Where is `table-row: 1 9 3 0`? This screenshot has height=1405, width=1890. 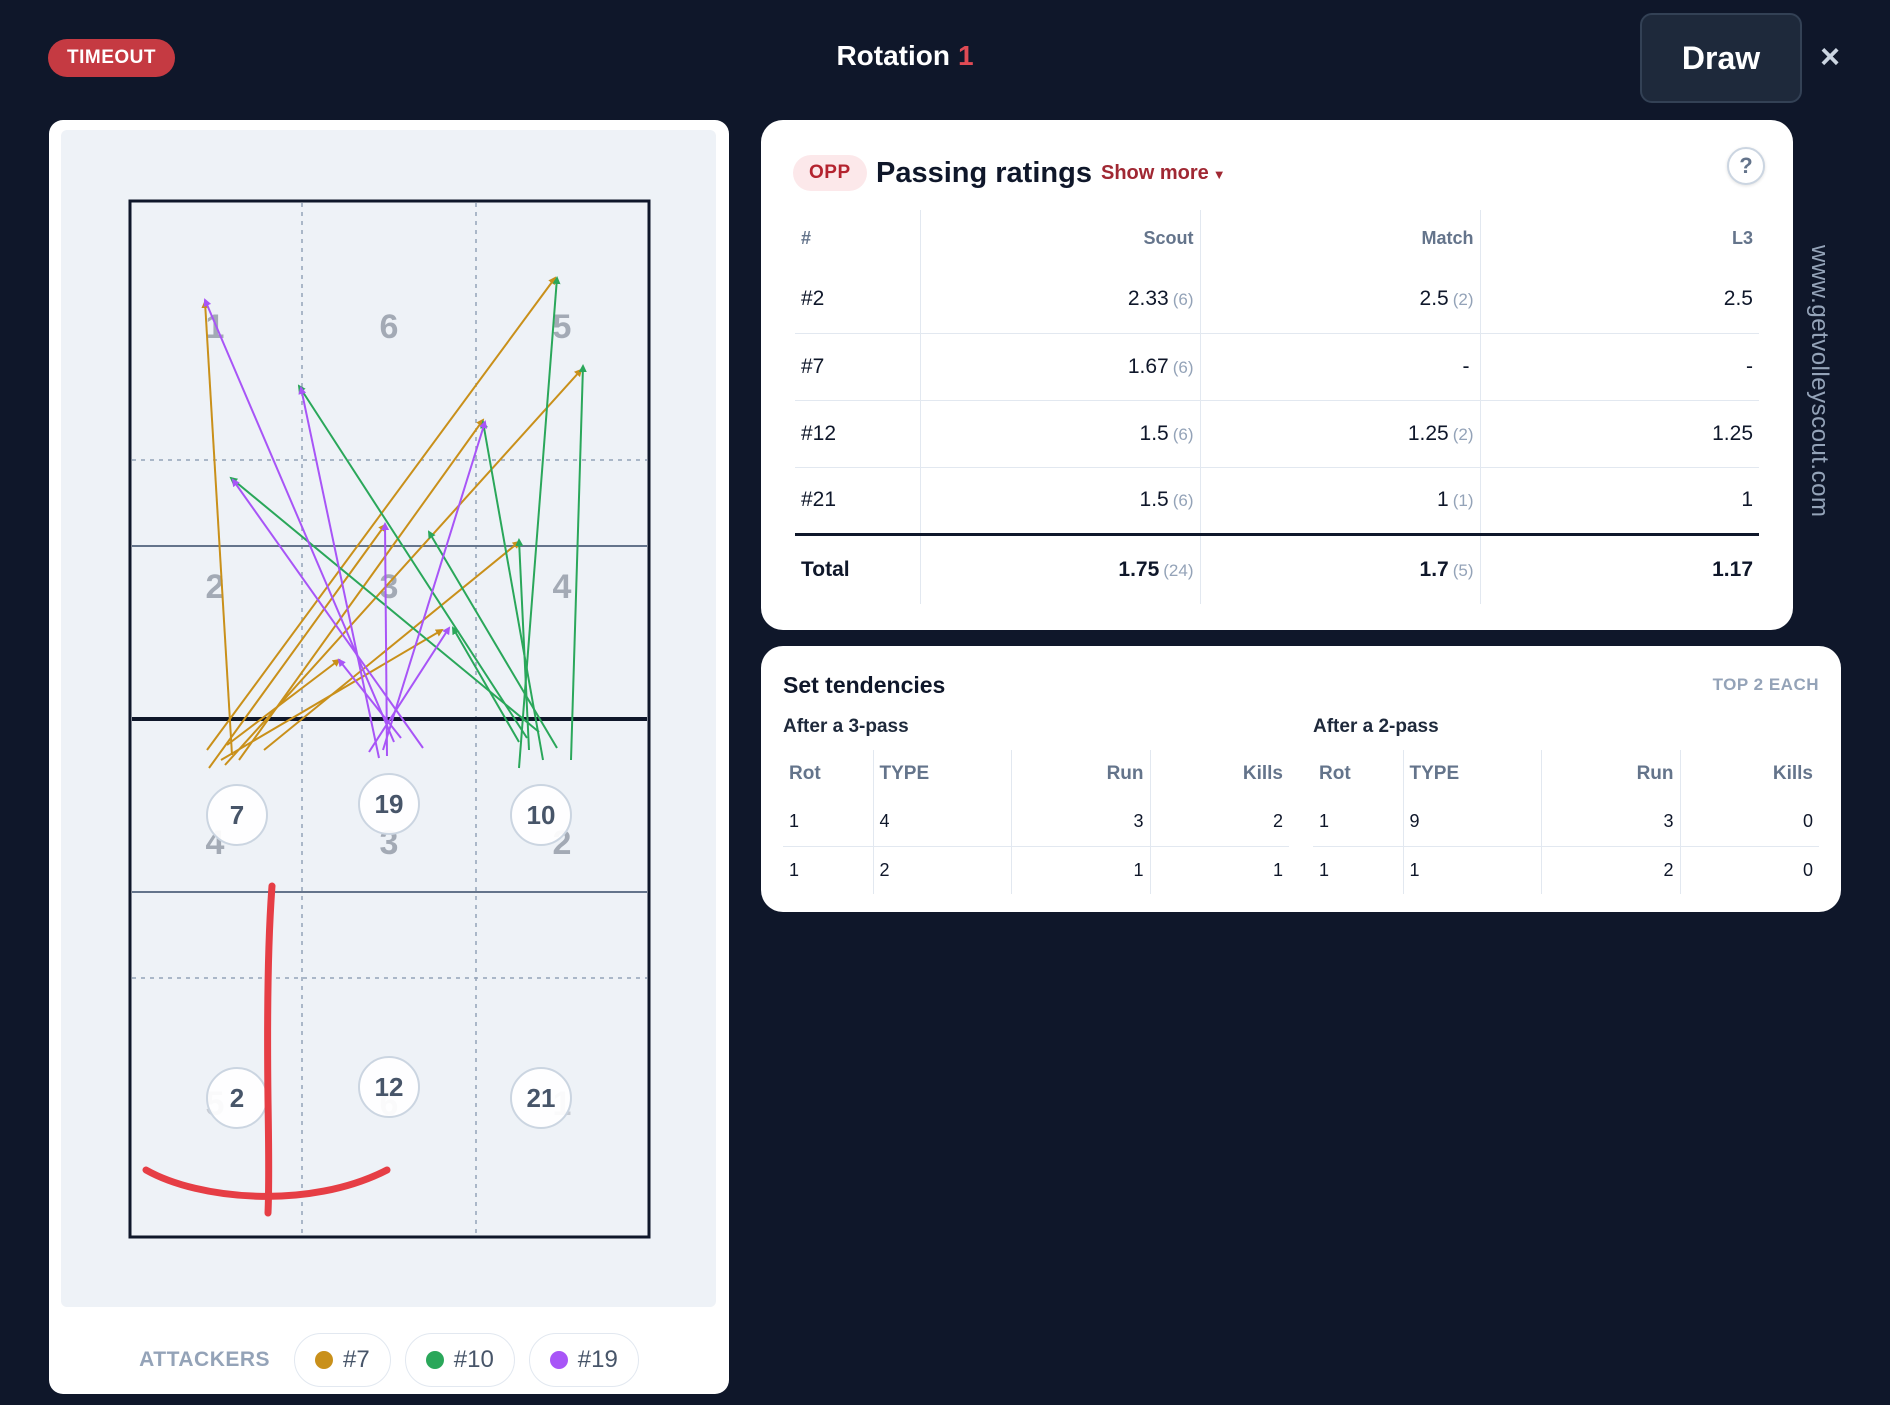 table-row: 1 9 3 0 is located at coordinates (1566, 822).